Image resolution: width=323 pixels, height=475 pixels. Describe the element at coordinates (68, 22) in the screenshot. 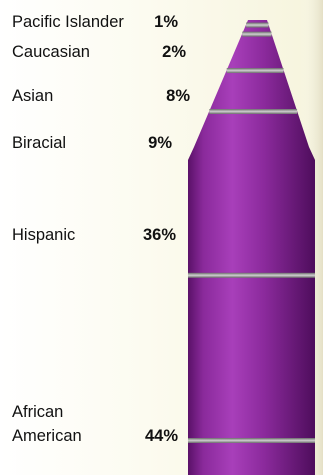

I see `category-label: Pacific Islander` at that location.